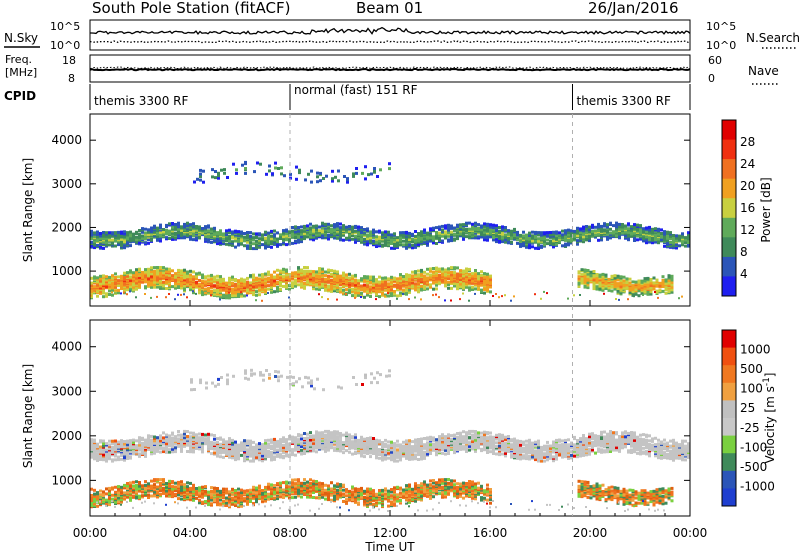 The height and width of the screenshot is (554, 800). What do you see at coordinates (66, 227) in the screenshot?
I see `y-tick-label: 2000` at bounding box center [66, 227].